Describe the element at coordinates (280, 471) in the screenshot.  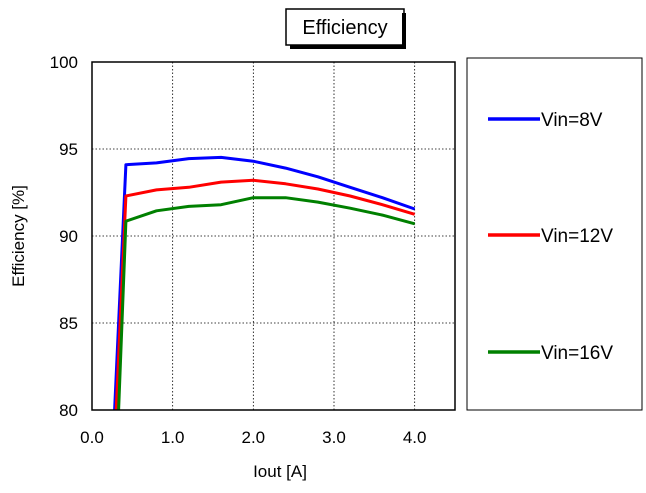
I see `x-axis-label: Iout [A]` at that location.